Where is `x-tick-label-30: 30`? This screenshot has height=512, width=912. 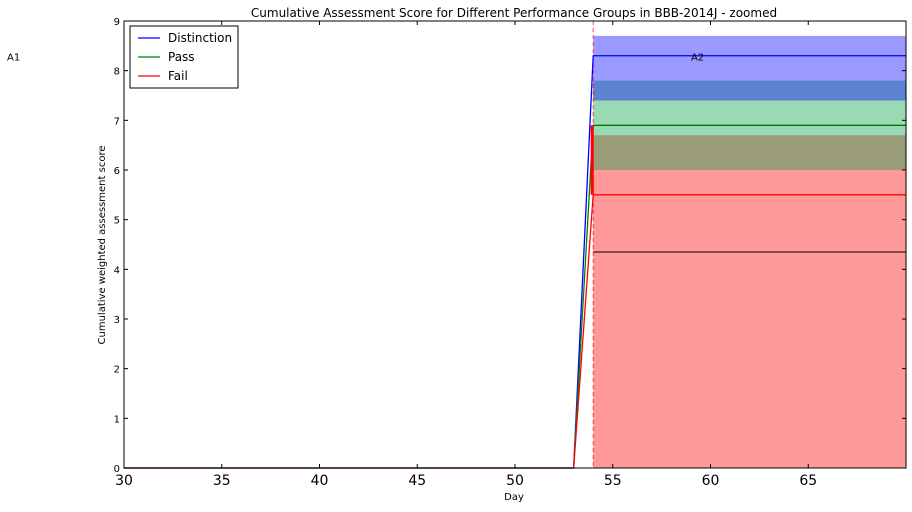 x-tick-label-30: 30 is located at coordinates (124, 481).